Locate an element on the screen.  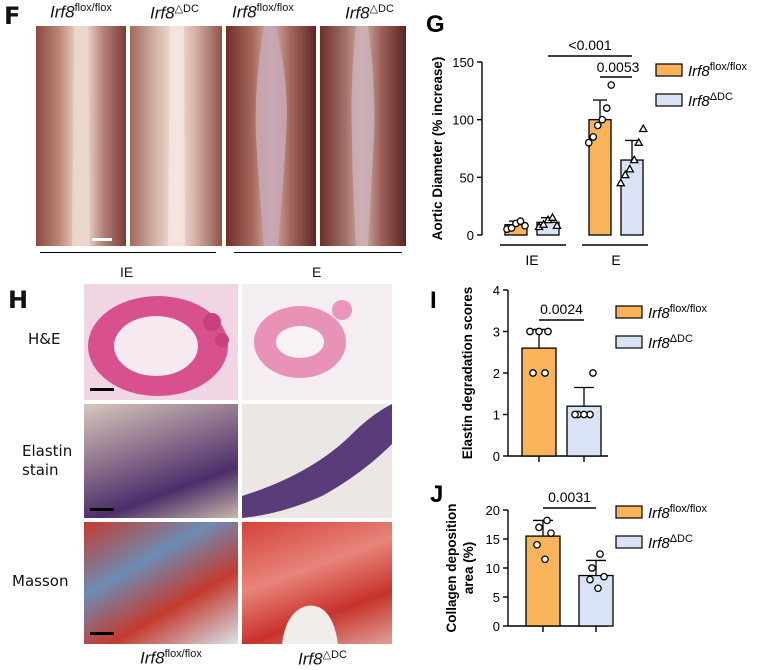
sig-label: 0.0053 is located at coordinates (618, 67).